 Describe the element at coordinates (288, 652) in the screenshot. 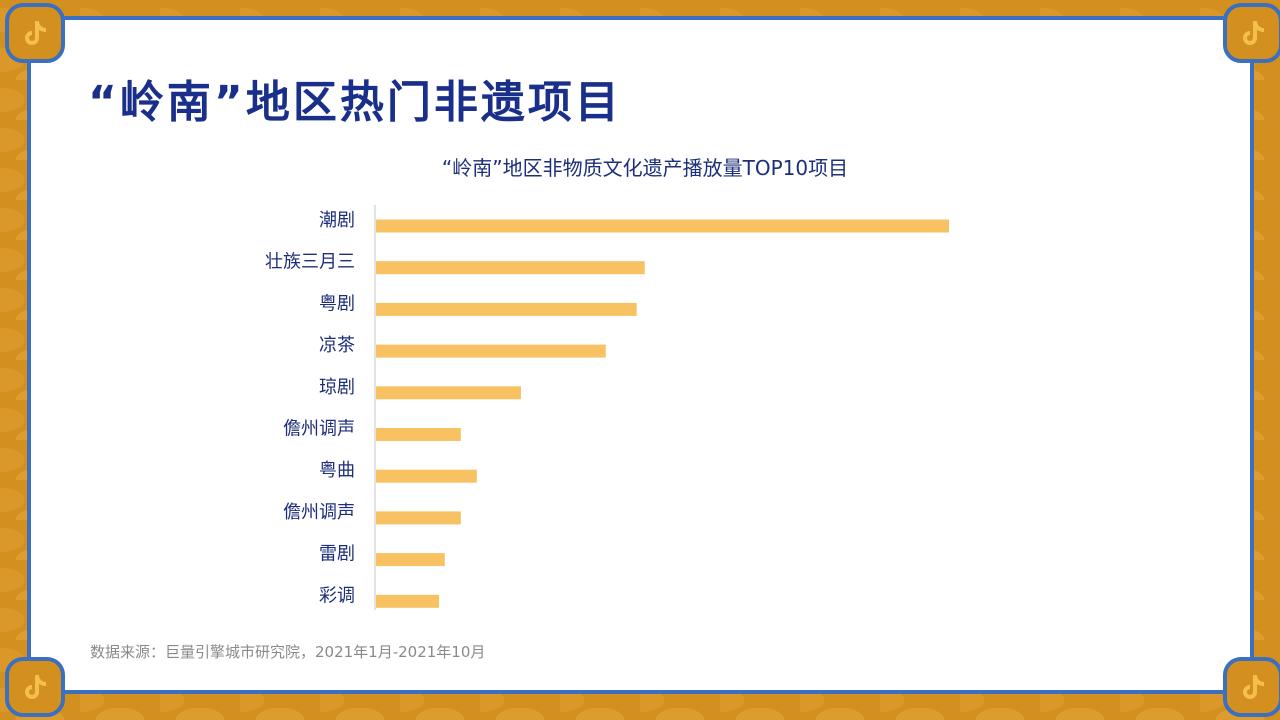

I see `data-source: 数据来源：巨量引擎城市研究院，2021年1月-2021年10月` at that location.